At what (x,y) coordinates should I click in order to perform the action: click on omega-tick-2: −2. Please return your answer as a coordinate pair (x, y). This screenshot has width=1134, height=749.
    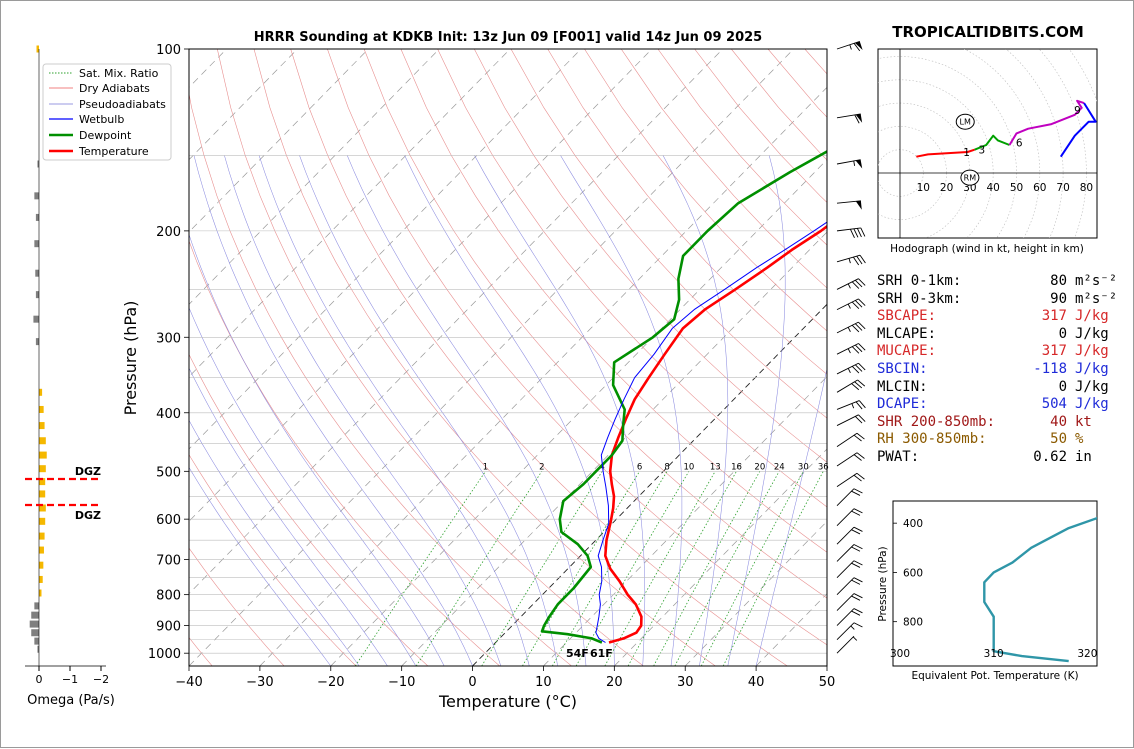
    Looking at the image, I should click on (101, 679).